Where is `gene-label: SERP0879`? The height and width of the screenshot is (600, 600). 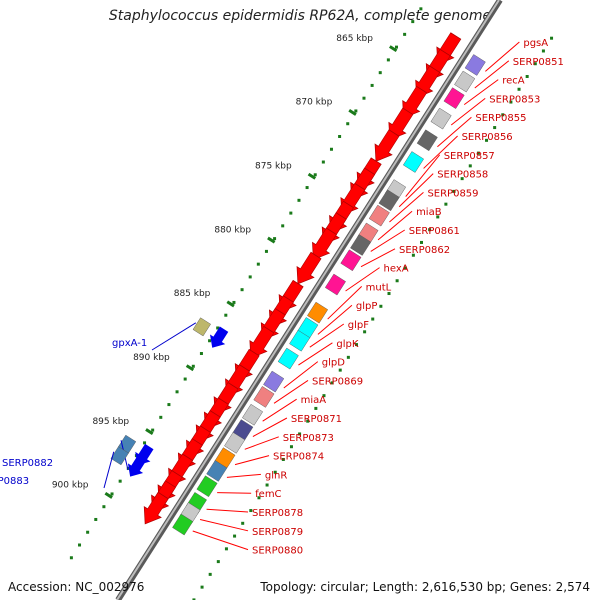
gene-label: SERP0879 is located at coordinates (277, 532).